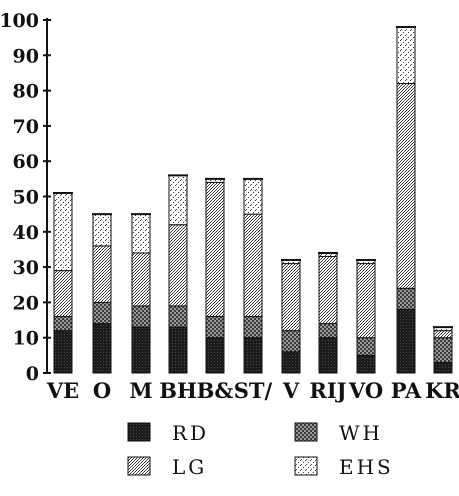 This screenshot has width=459, height=496. I want to click on legend-label: WH, so click(361, 433).